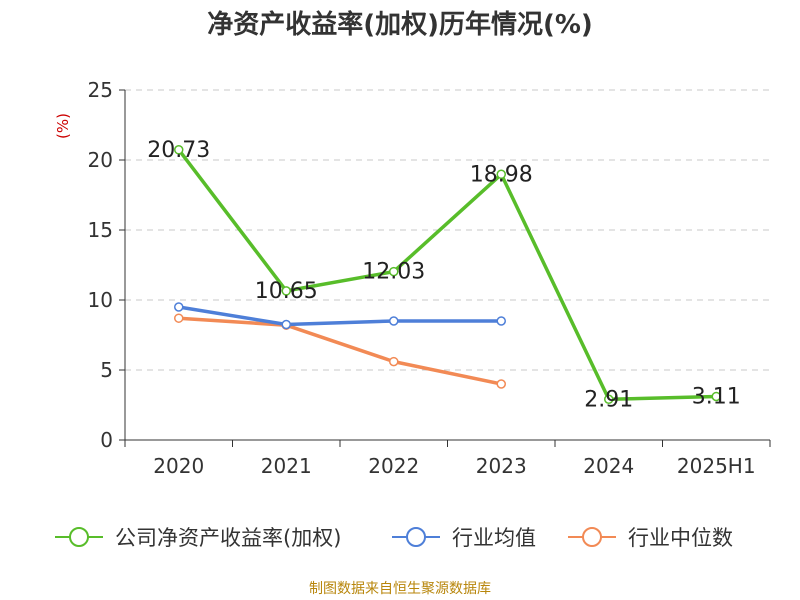 The height and width of the screenshot is (600, 800). I want to click on source-note: 制图数据来自恒生聚源数据库, so click(400, 589).